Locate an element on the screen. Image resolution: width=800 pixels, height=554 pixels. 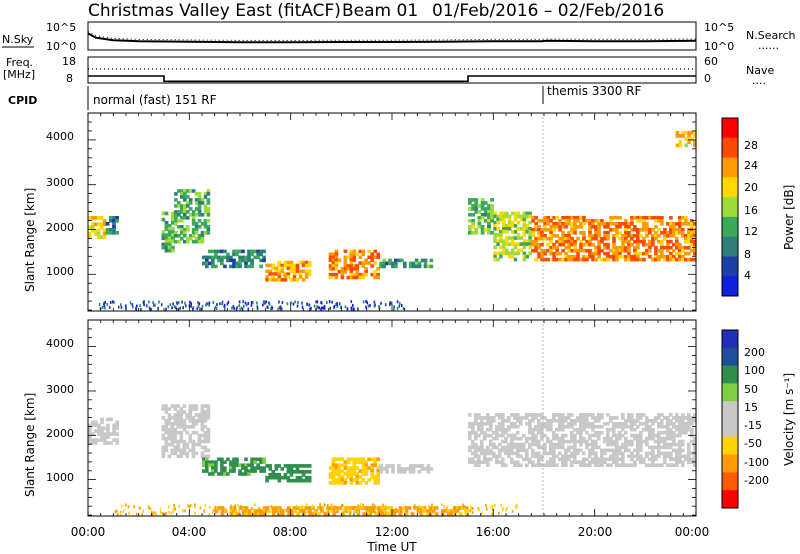
time-tick-12: 12:00 is located at coordinates (392, 532).